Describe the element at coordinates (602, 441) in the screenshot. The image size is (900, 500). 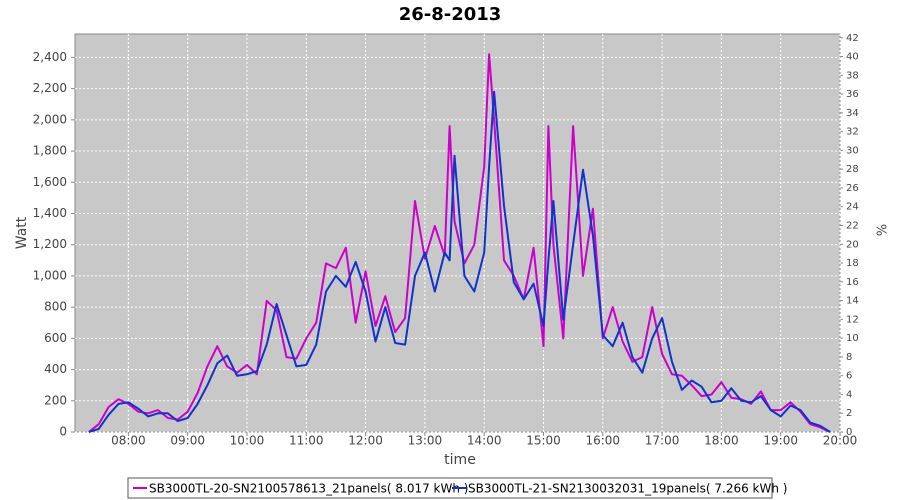
I see `x-tick-label: 16:00` at that location.